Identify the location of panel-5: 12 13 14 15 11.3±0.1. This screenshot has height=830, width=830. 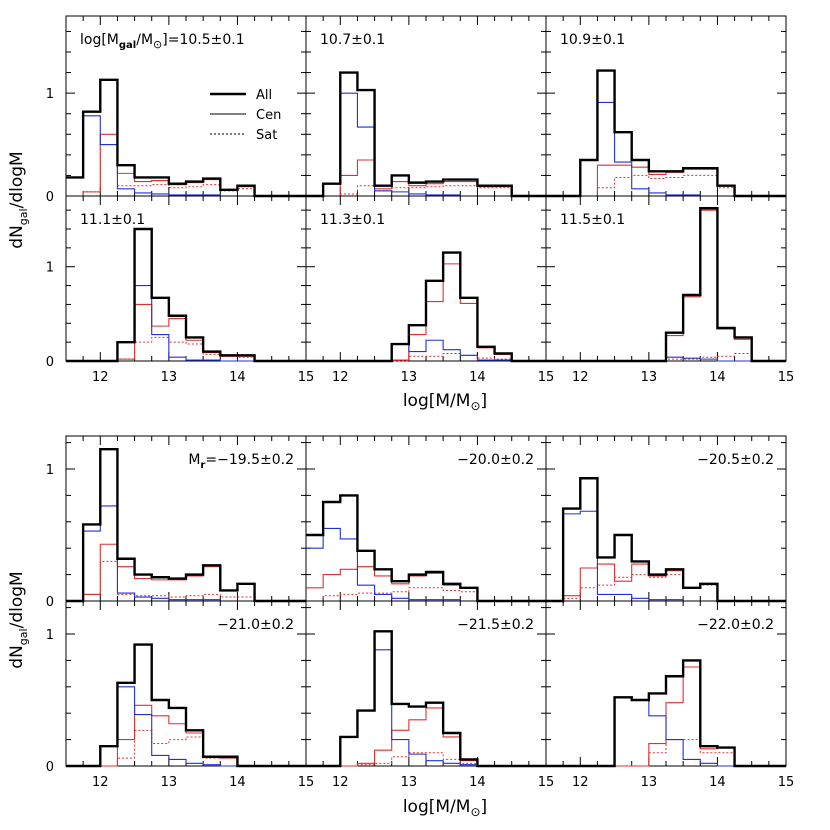
(430, 290).